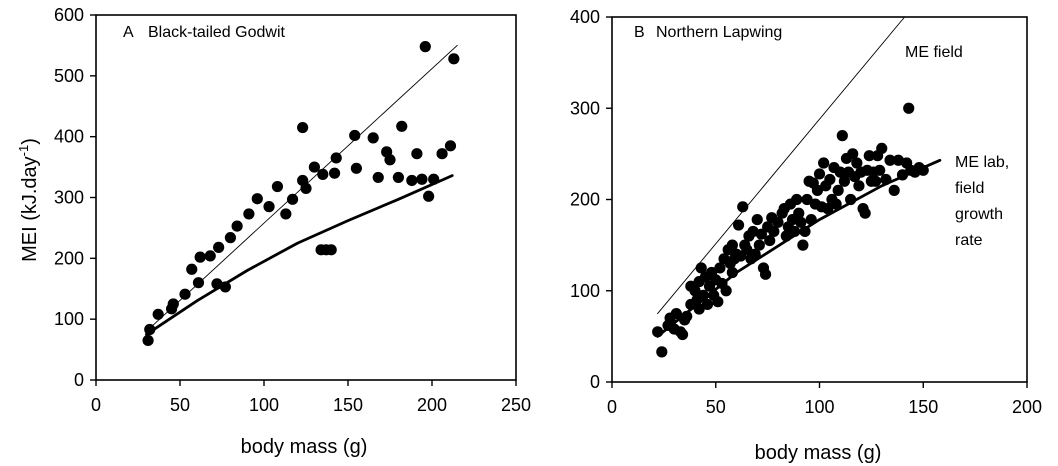 Image resolution: width=1058 pixels, height=466 pixels. I want to click on x-tick-label: 200, so click(432, 405).